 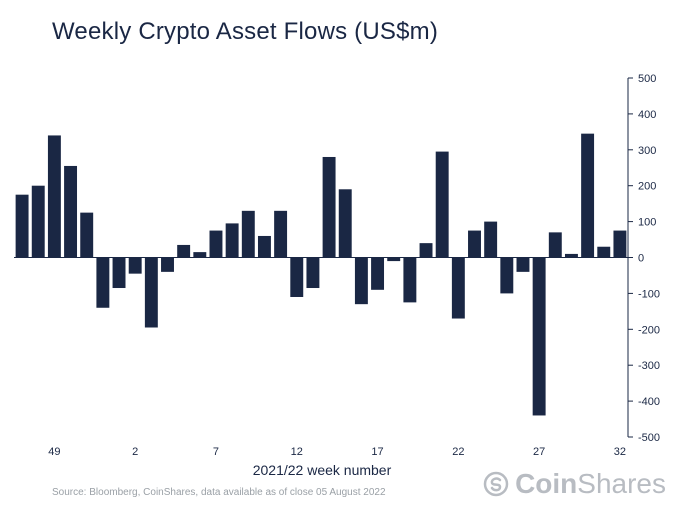 What do you see at coordinates (647, 115) in the screenshot?
I see `y-tick-label-400: 400` at bounding box center [647, 115].